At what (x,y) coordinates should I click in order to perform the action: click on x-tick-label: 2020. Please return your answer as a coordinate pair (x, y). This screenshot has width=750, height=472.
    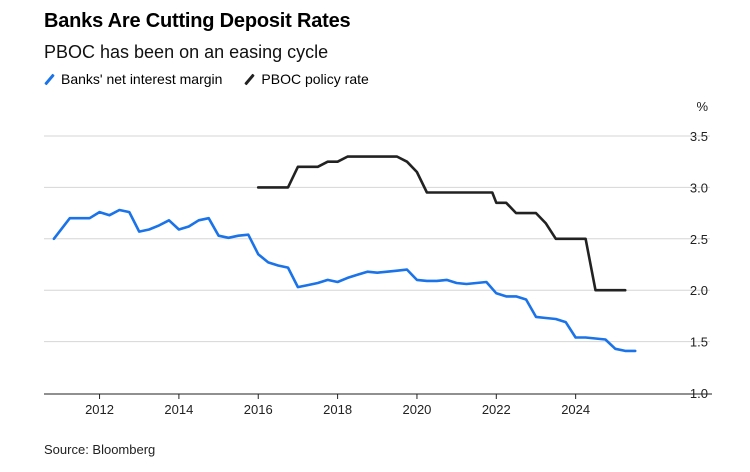
    Looking at the image, I should click on (416, 409).